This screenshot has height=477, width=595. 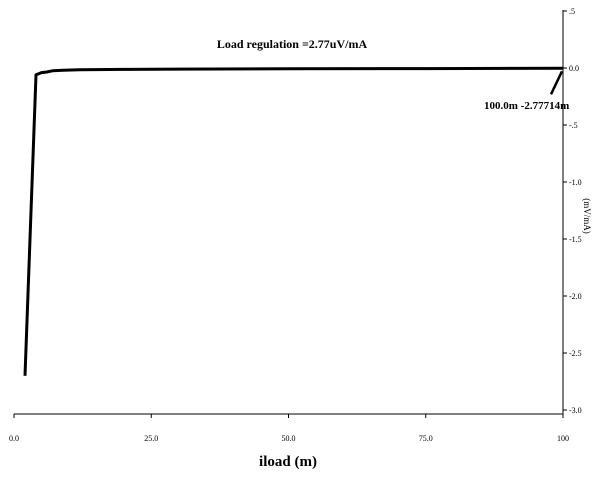 What do you see at coordinates (575, 239) in the screenshot?
I see `y-tick-label: -1.5` at bounding box center [575, 239].